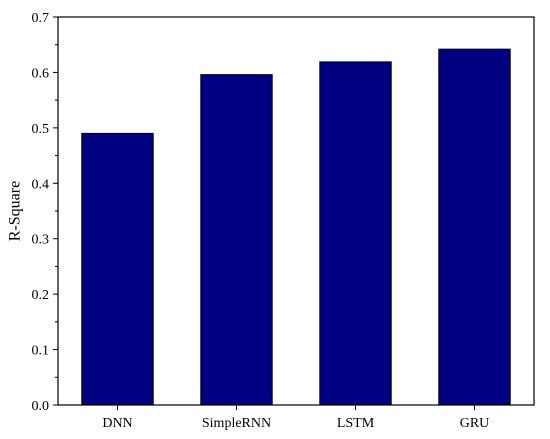  What do you see at coordinates (236, 240) in the screenshot?
I see `bar-simplernn` at bounding box center [236, 240].